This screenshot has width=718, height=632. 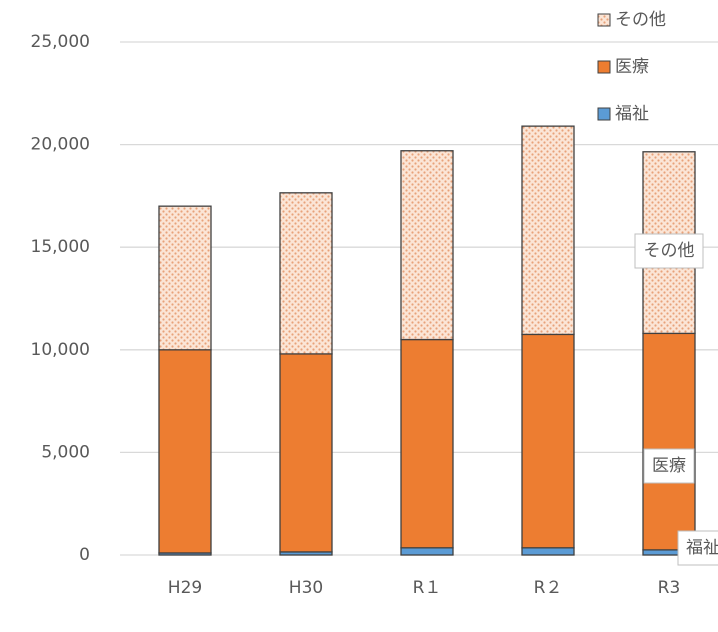 I want to click on x-tick-label: H30, so click(x=306, y=588).